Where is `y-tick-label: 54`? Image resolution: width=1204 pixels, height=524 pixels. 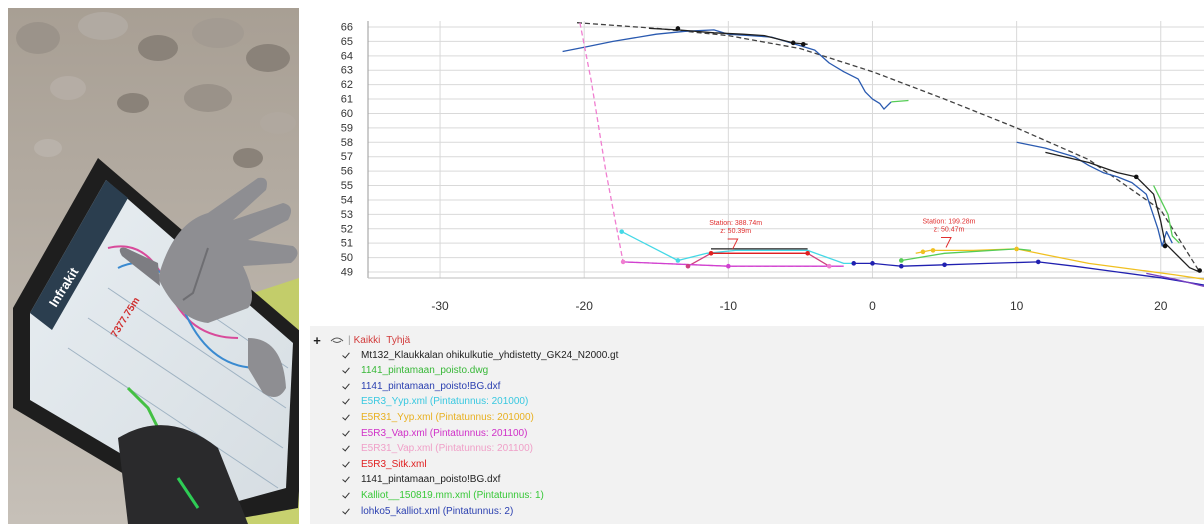 y-tick-label: 54 is located at coordinates (347, 200).